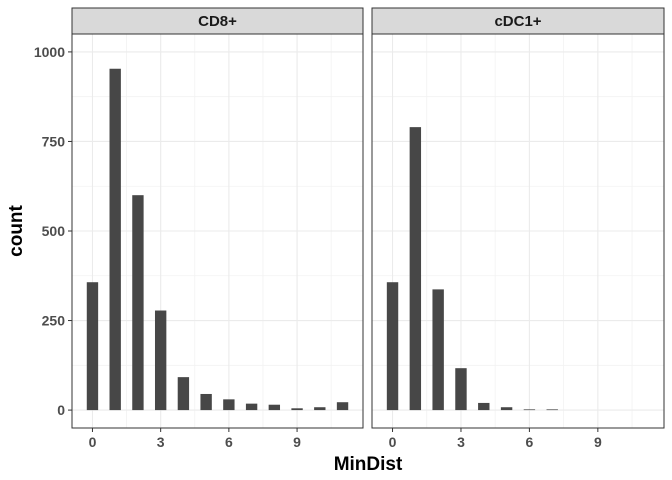 The image size is (672, 480). What do you see at coordinates (49, 52) in the screenshot?
I see `y-tick-label: 1000` at bounding box center [49, 52].